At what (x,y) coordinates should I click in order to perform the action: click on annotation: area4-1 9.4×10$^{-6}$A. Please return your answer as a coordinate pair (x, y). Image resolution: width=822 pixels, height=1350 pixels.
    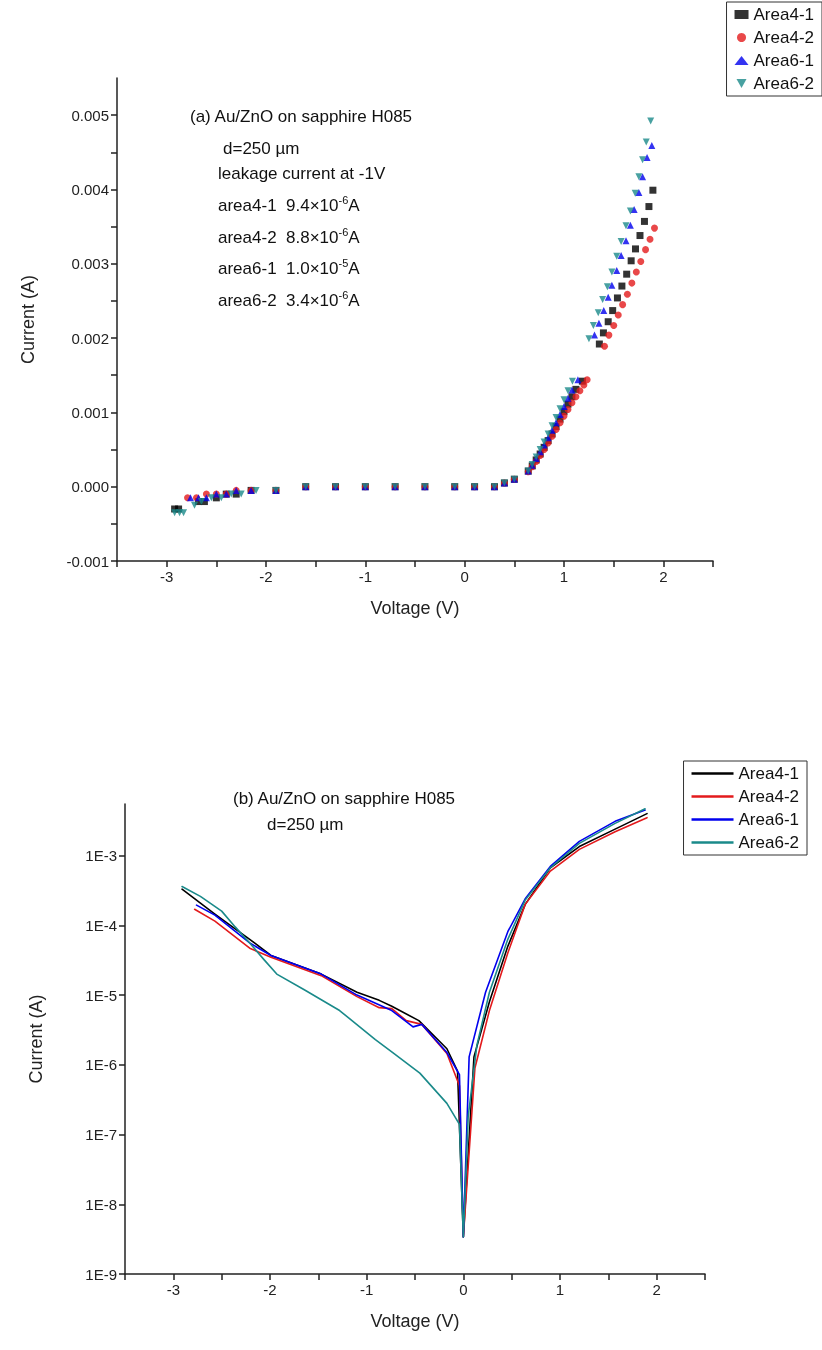
    Looking at the image, I should click on (289, 205).